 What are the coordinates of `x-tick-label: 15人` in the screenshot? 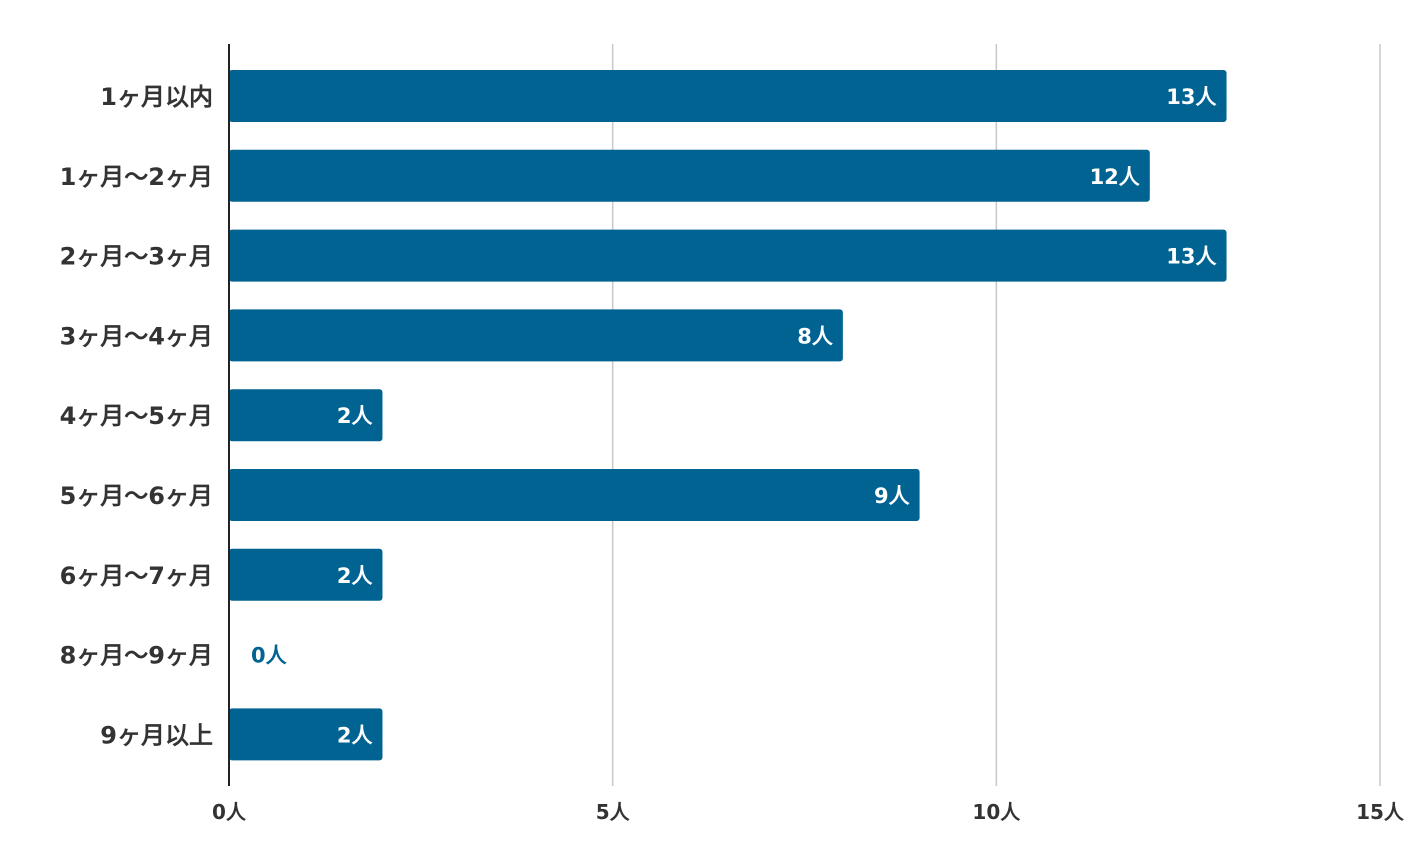 It's located at (1380, 812).